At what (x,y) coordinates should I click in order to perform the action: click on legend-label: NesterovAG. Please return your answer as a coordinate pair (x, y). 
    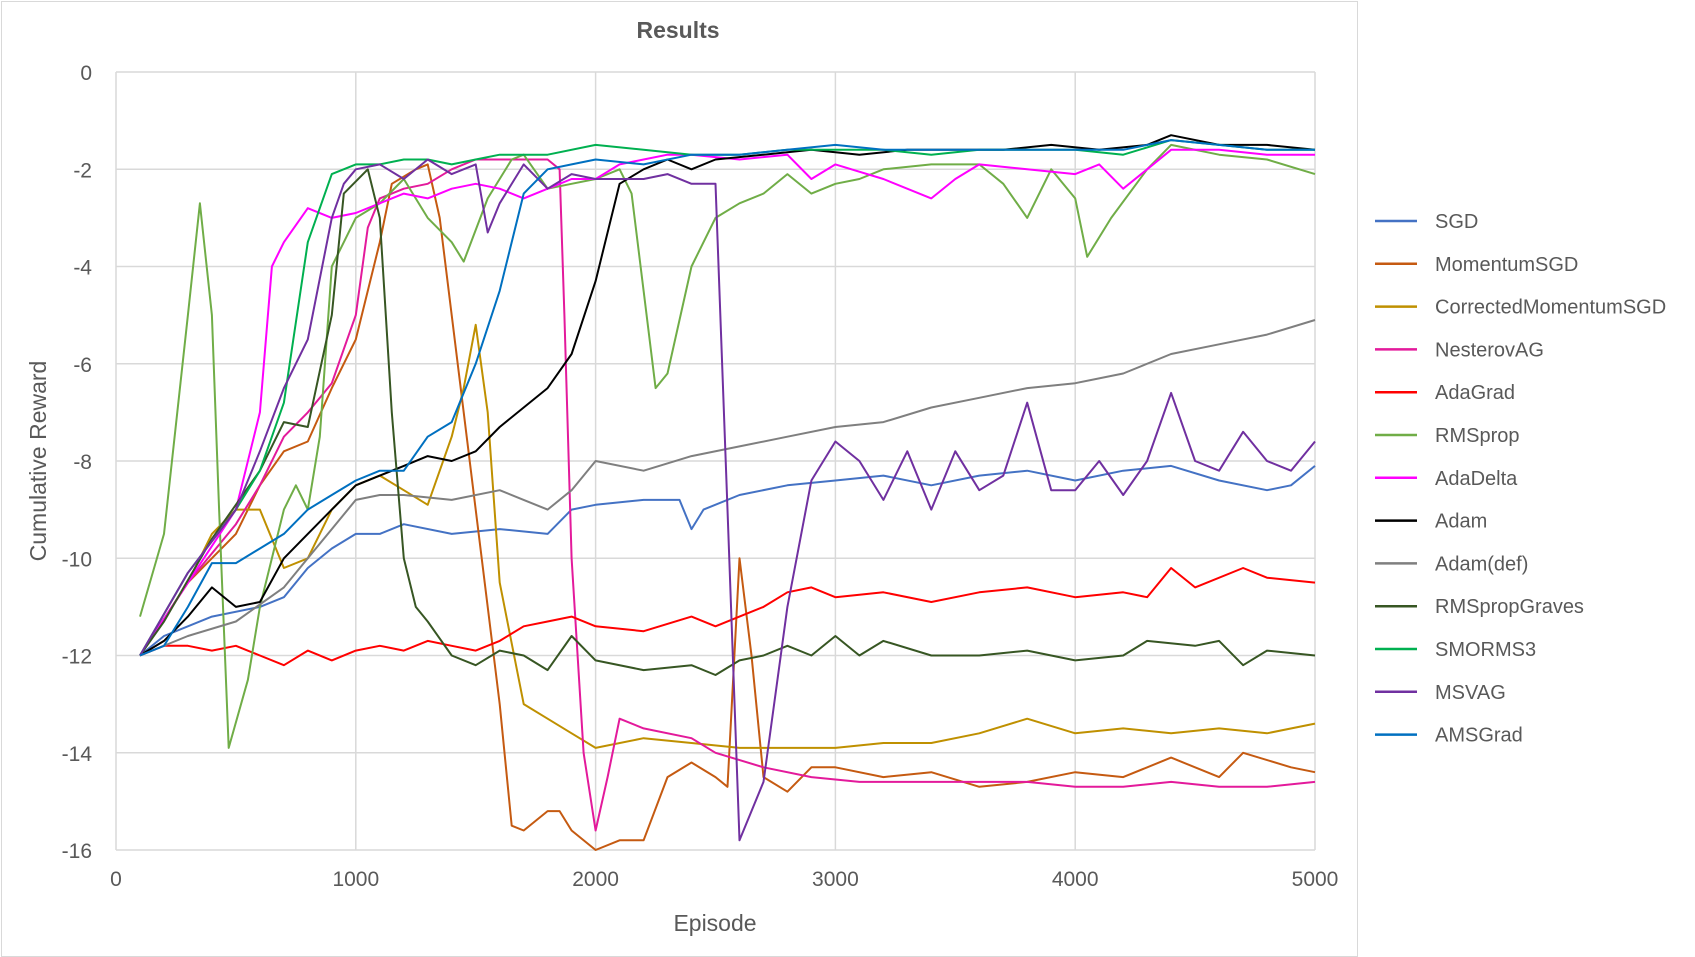
    Looking at the image, I should click on (1489, 350).